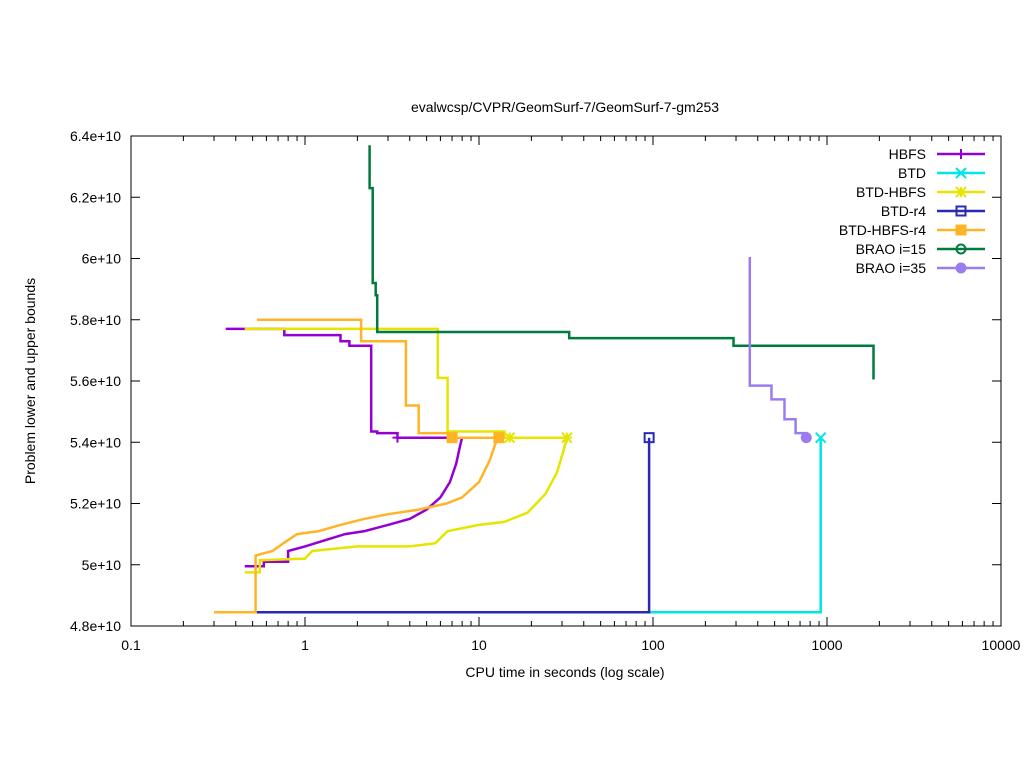 This screenshot has height=768, width=1024. What do you see at coordinates (305, 645) in the screenshot?
I see `x-tick-label: 1` at bounding box center [305, 645].